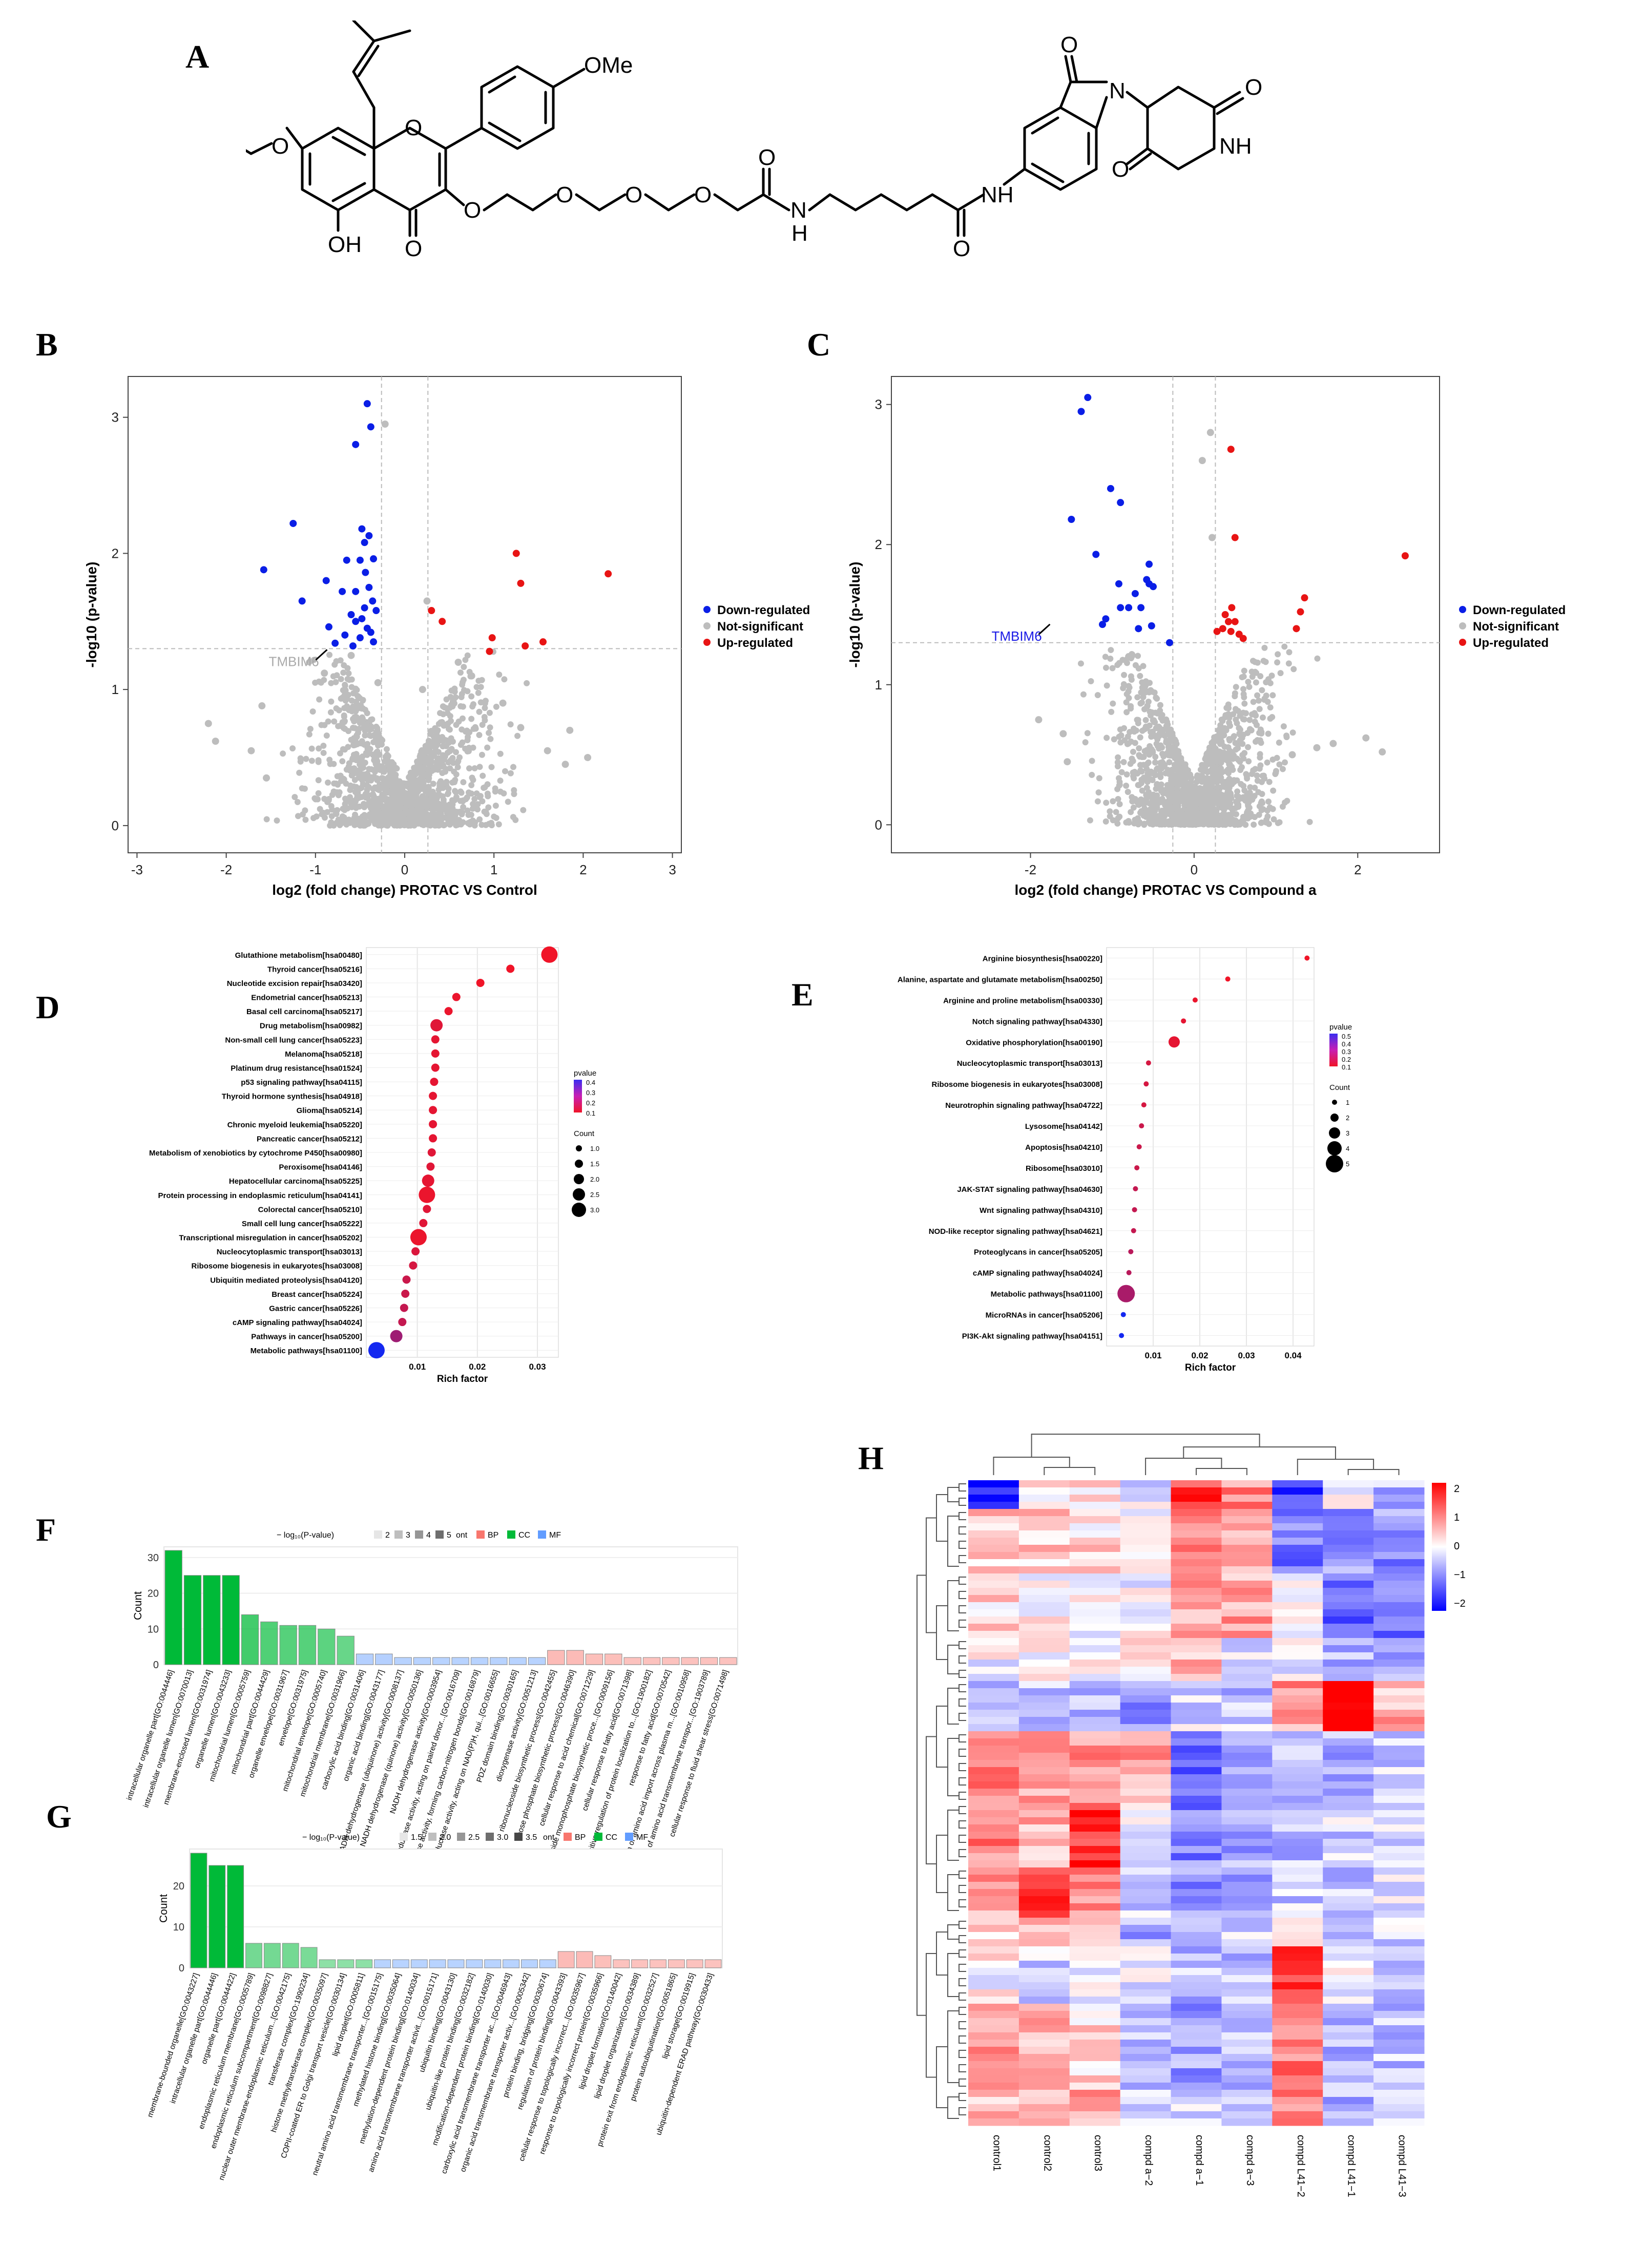  Describe the element at coordinates (1311, 544) in the screenshot. I see `series-up-regulated` at that location.